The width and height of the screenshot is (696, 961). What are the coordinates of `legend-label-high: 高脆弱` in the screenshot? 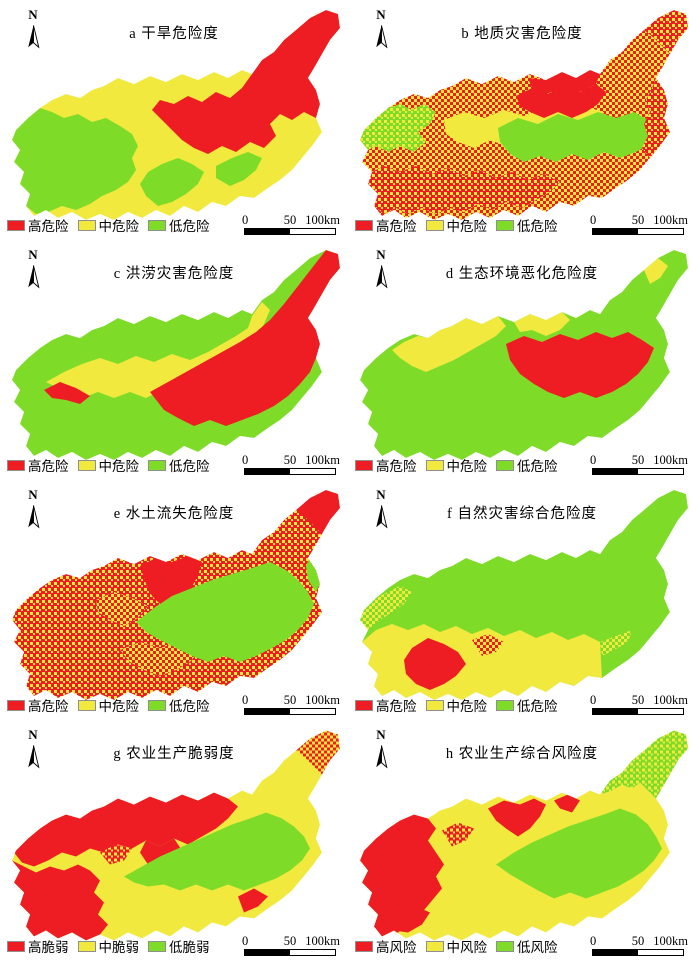 It's located at (48, 947).